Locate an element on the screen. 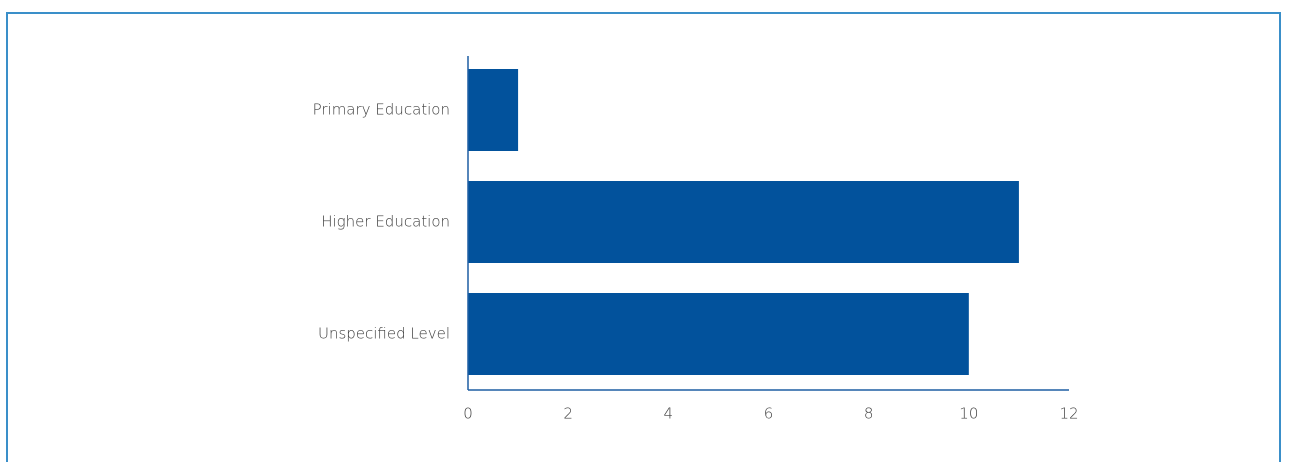 The width and height of the screenshot is (1290, 462). bar-higher-education is located at coordinates (743, 222).